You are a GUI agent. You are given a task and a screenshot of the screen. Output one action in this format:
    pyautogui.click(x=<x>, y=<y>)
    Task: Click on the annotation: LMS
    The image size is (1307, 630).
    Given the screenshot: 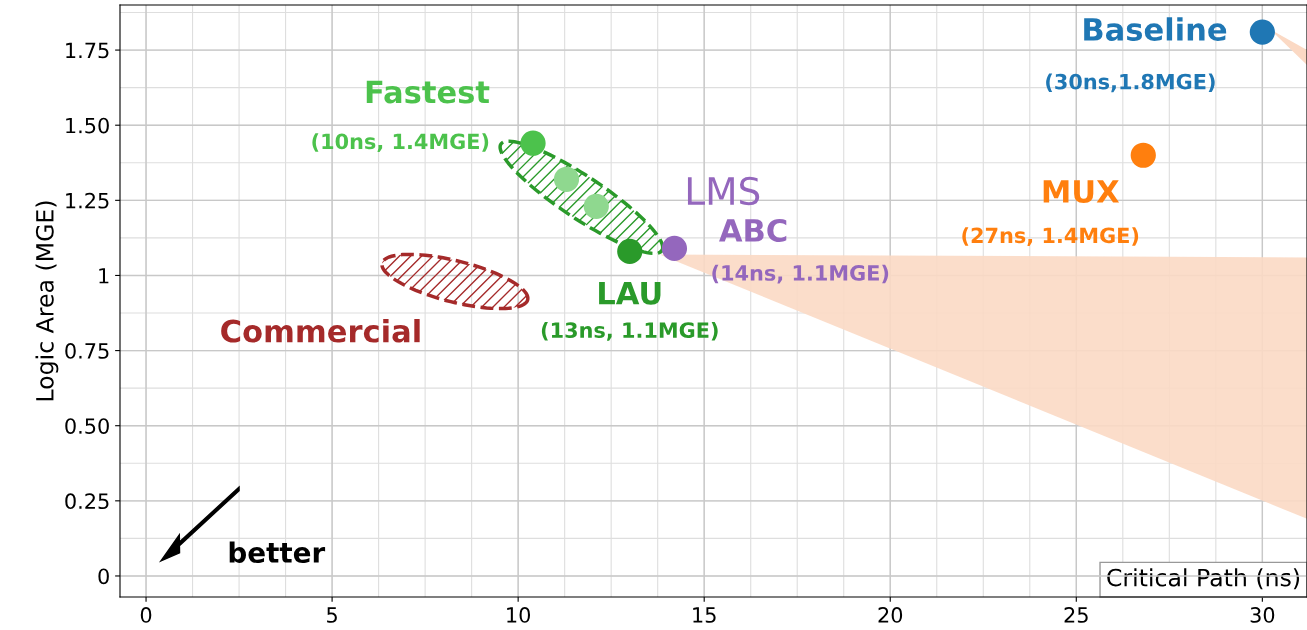 What is the action you would take?
    pyautogui.click(x=723, y=191)
    